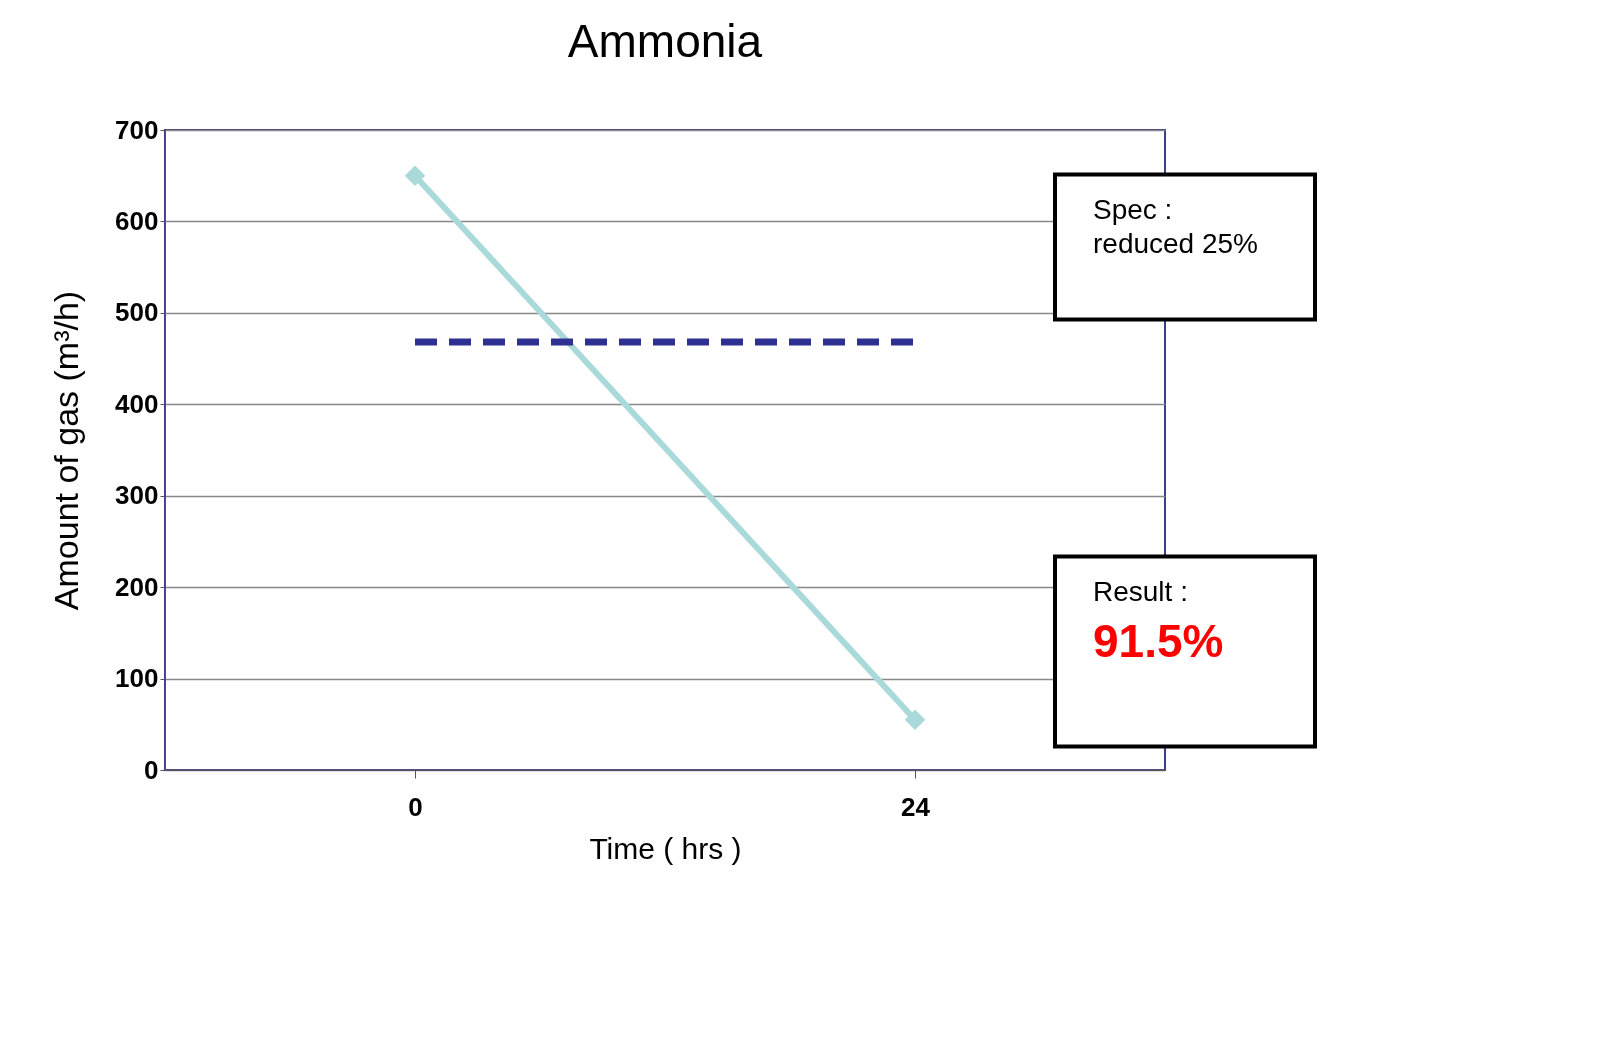 Image resolution: width=1599 pixels, height=1047 pixels. Describe the element at coordinates (137, 678) in the screenshot. I see `y-tick-label: 100` at that location.